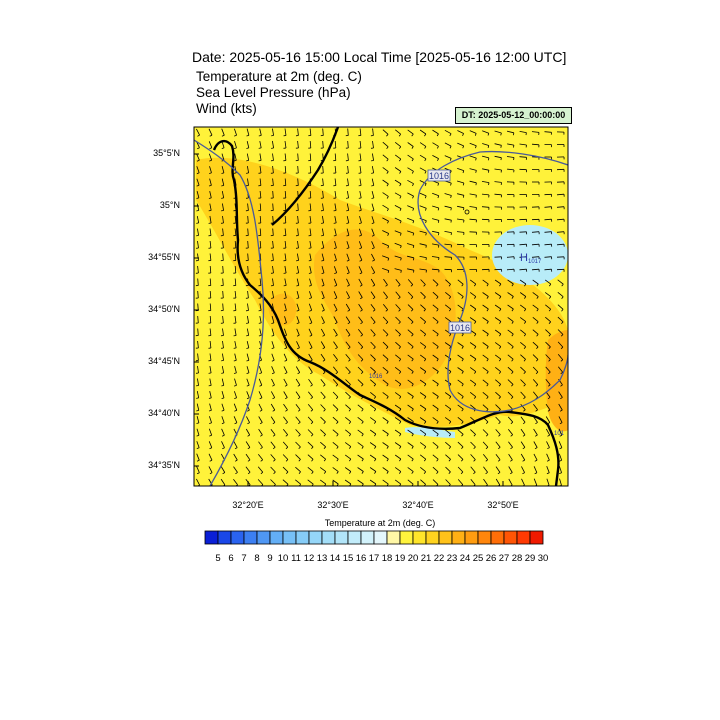 This screenshot has height=720, width=720. I want to click on colorbar-label: 29, so click(530, 558).